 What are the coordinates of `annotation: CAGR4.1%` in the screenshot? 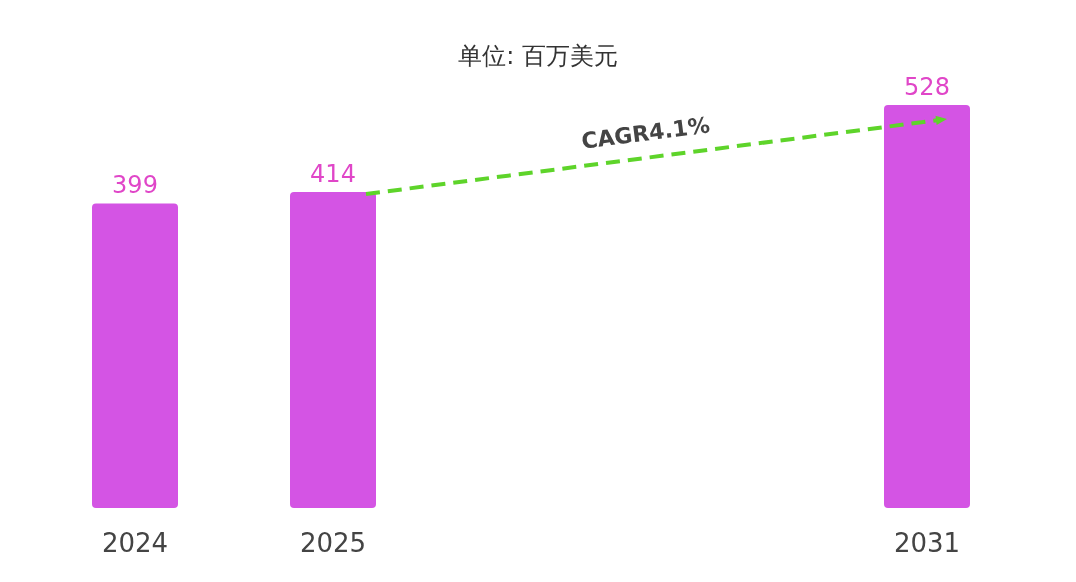 It's located at (645, 133).